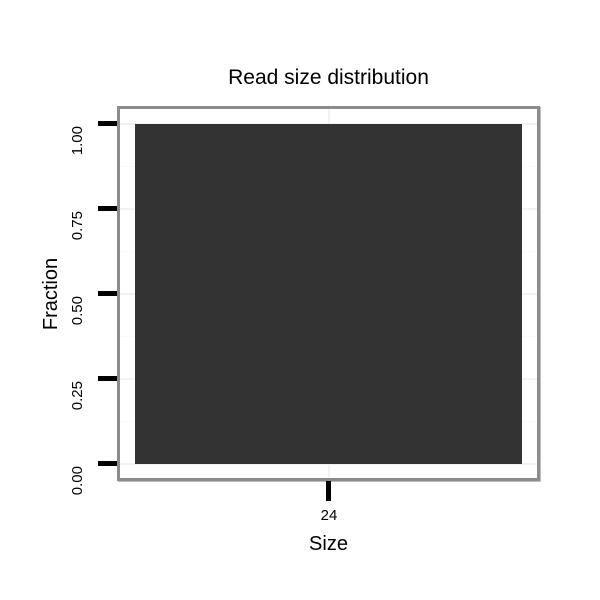  What do you see at coordinates (328, 491) in the screenshot?
I see `x-axis-tick` at bounding box center [328, 491].